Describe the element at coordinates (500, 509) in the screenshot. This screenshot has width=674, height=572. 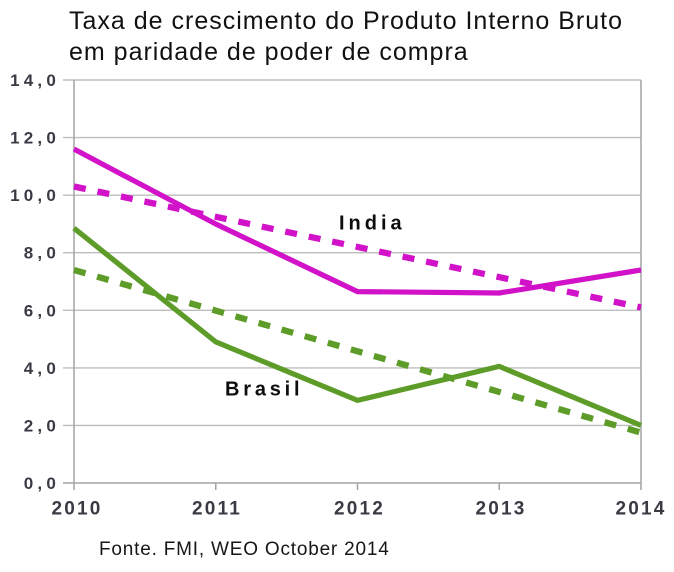
I see `svg-text: 2013` at that location.